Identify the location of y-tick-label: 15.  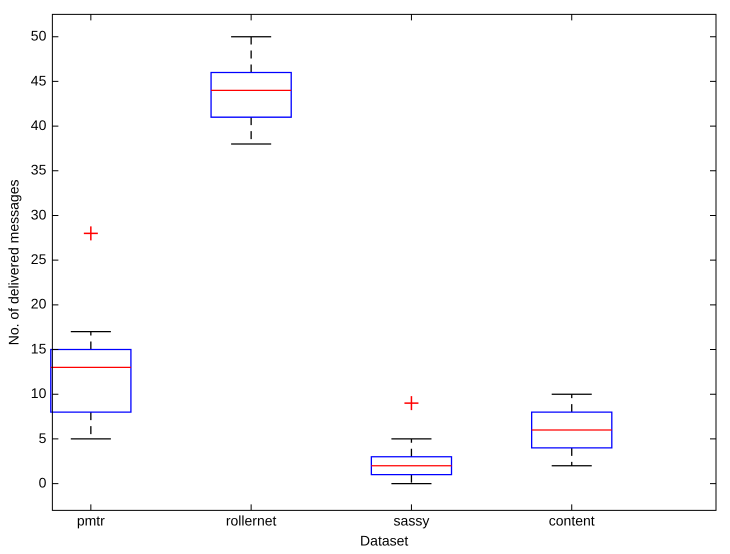
(38, 348).